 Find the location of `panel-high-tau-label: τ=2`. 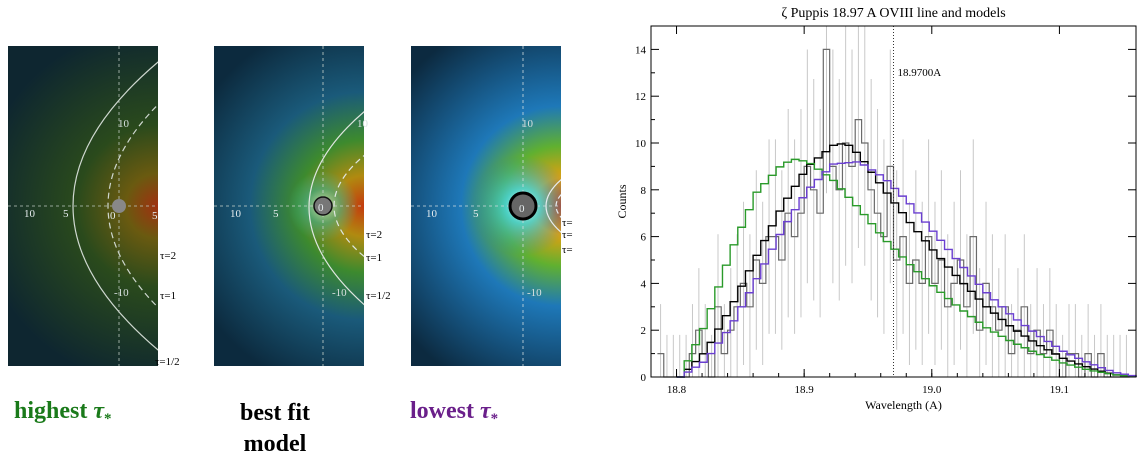

panel-high-tau-label: τ=2 is located at coordinates (168, 256).